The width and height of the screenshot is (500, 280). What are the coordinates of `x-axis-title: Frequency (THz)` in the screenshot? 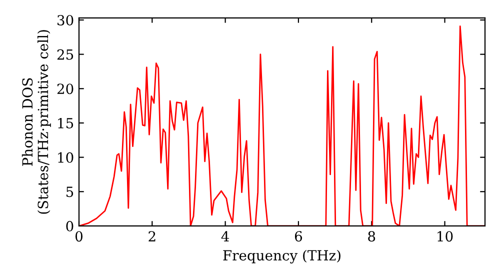 It's located at (281, 257).